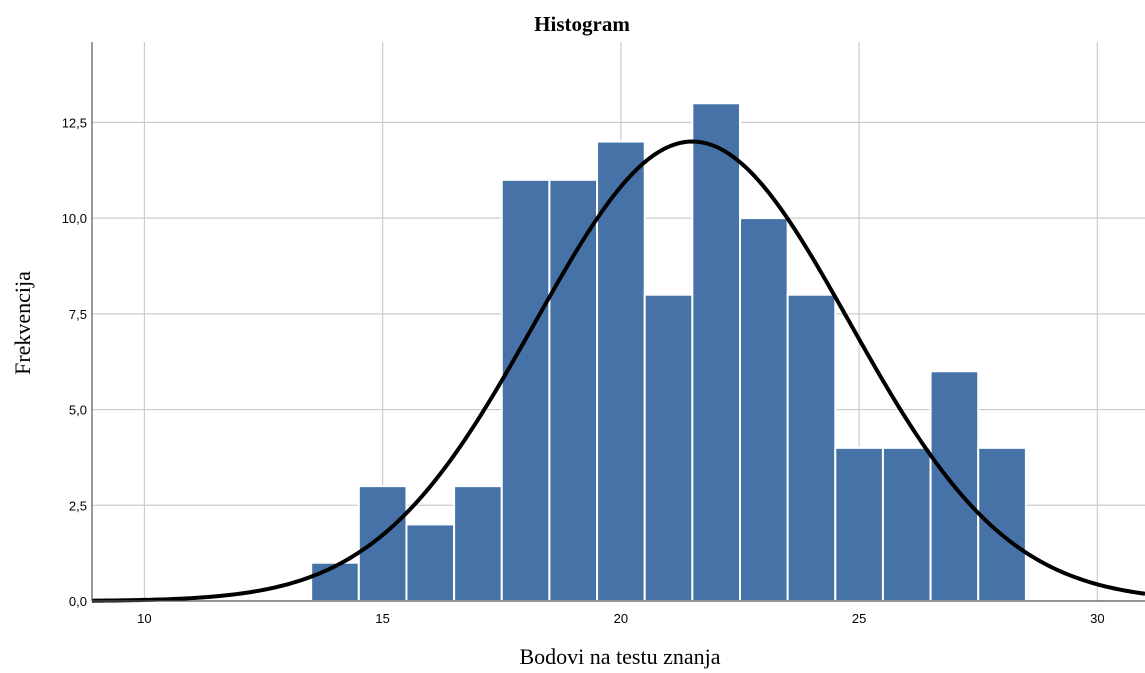  Describe the element at coordinates (582, 24) in the screenshot. I see `chart-title: Histogram` at that location.